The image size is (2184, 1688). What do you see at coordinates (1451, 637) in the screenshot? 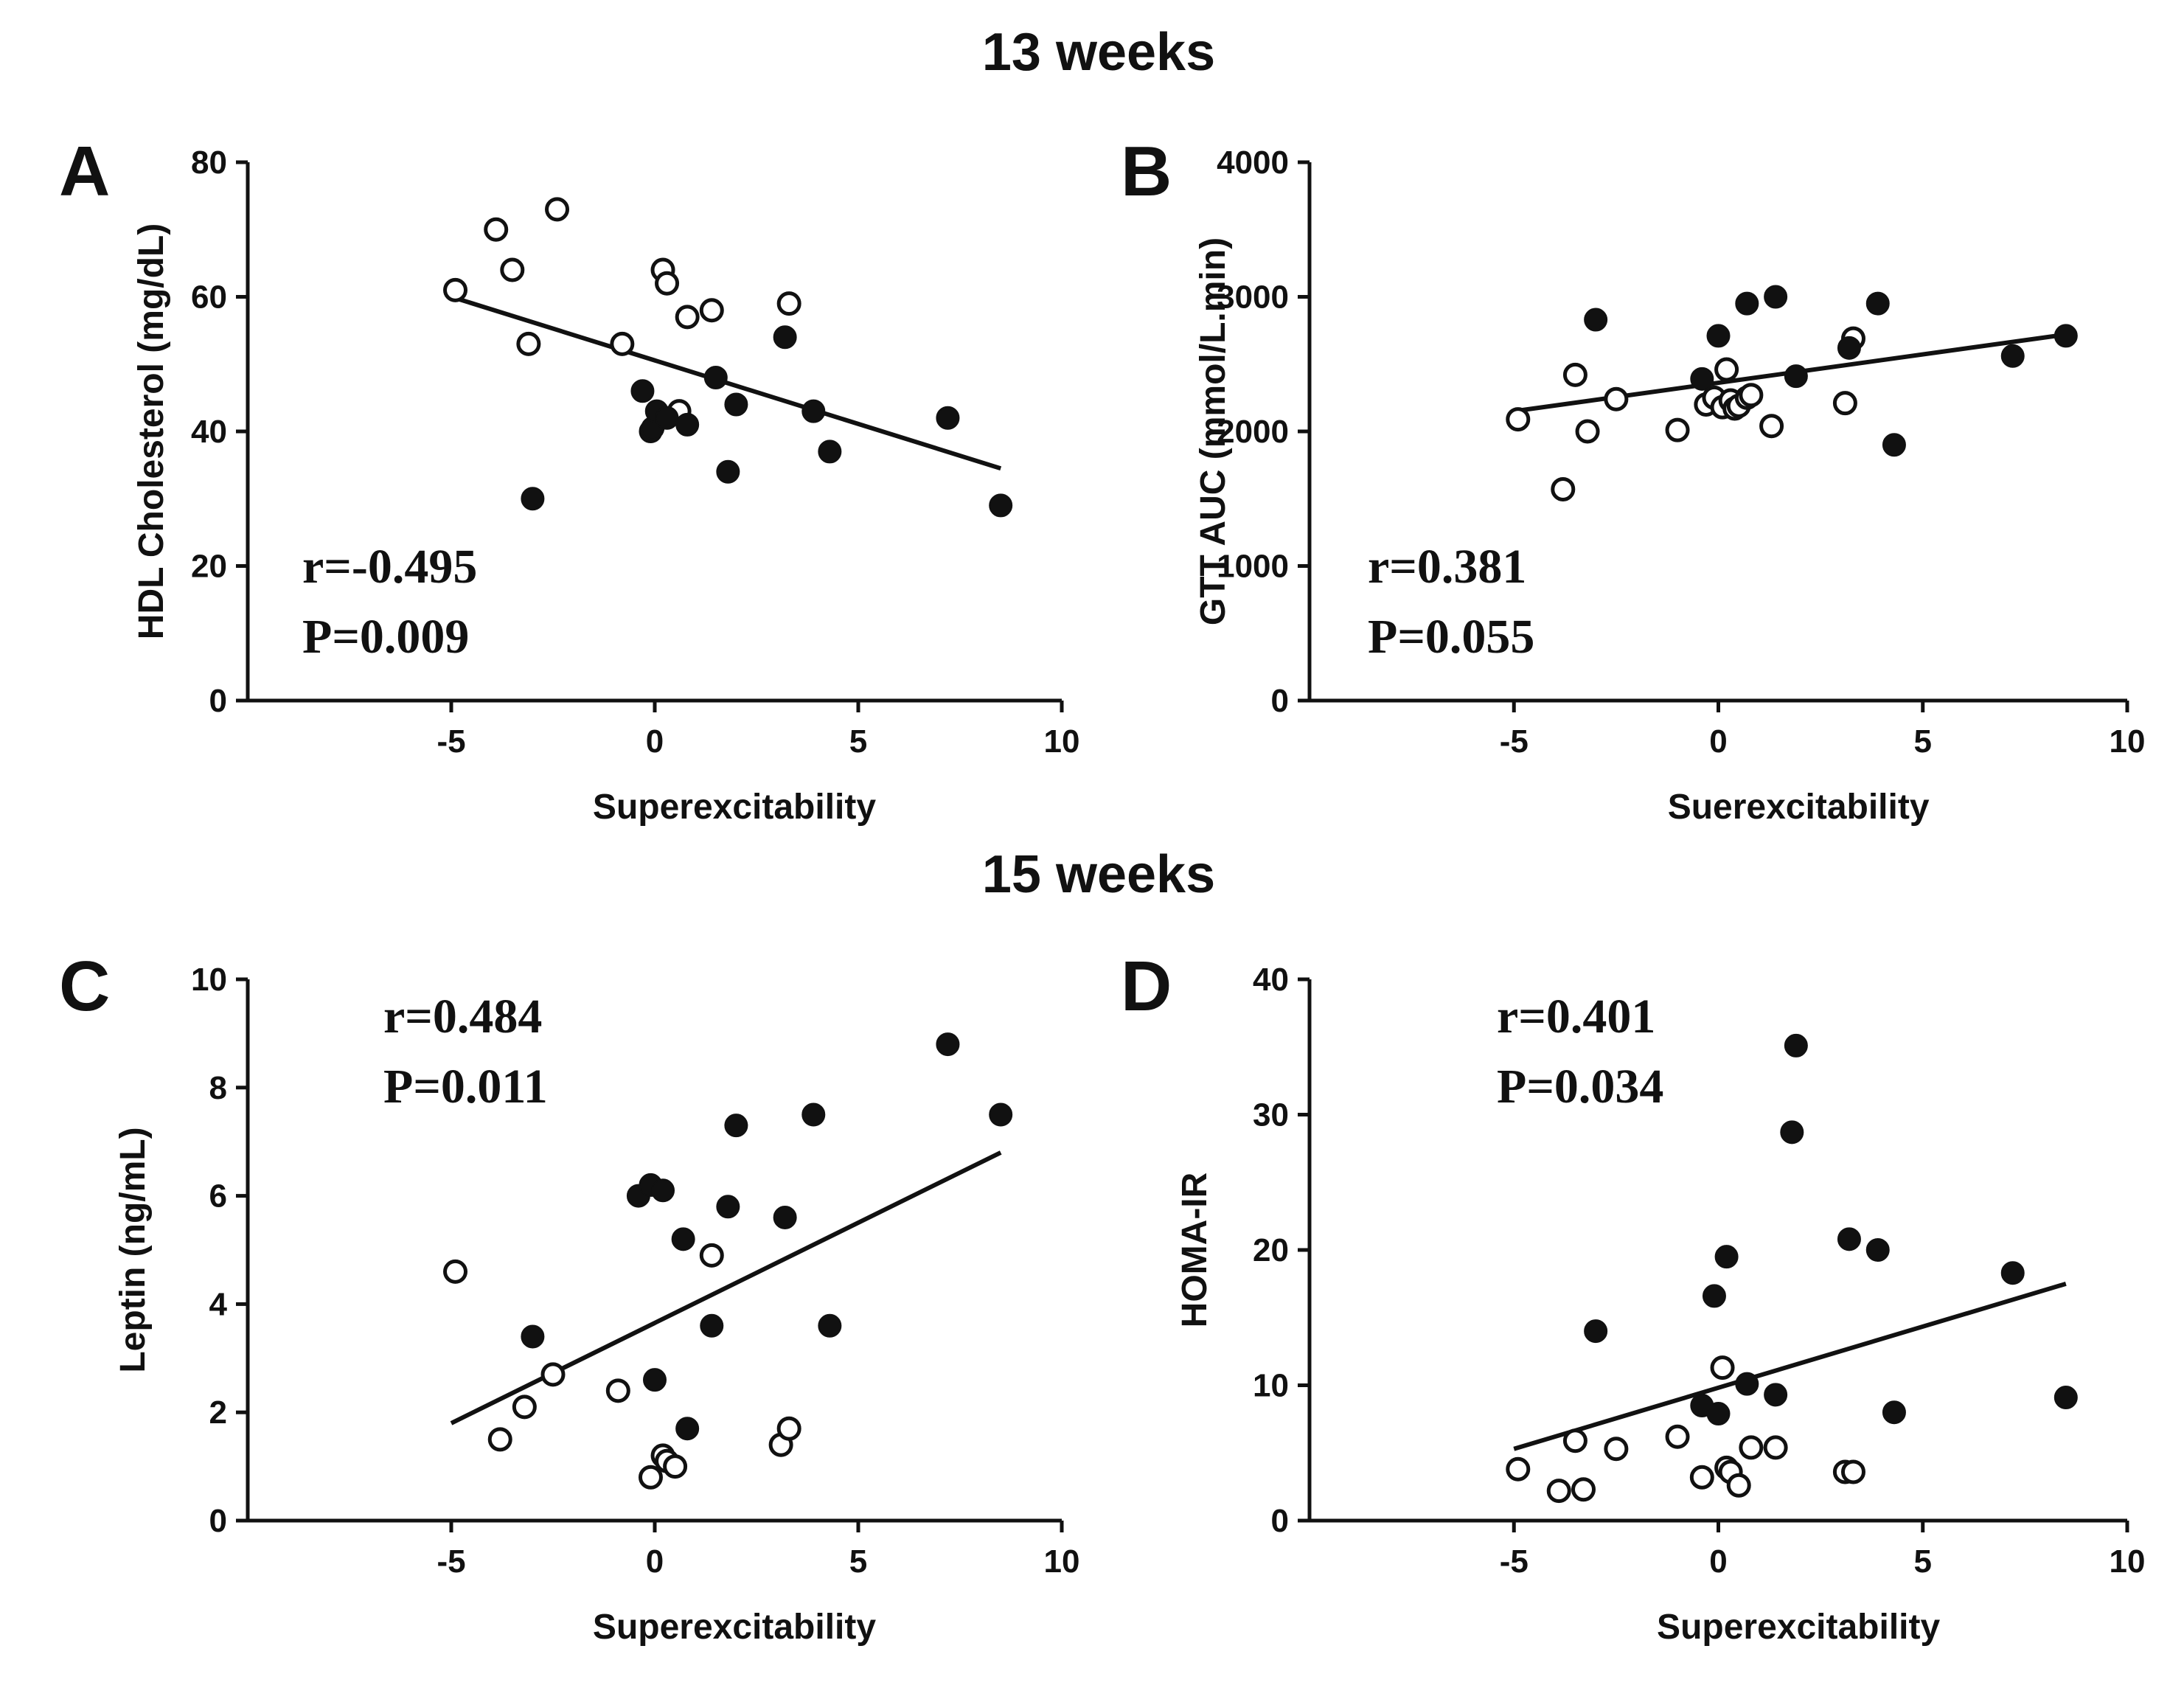
I see `p-value: P=0.055` at bounding box center [1451, 637].